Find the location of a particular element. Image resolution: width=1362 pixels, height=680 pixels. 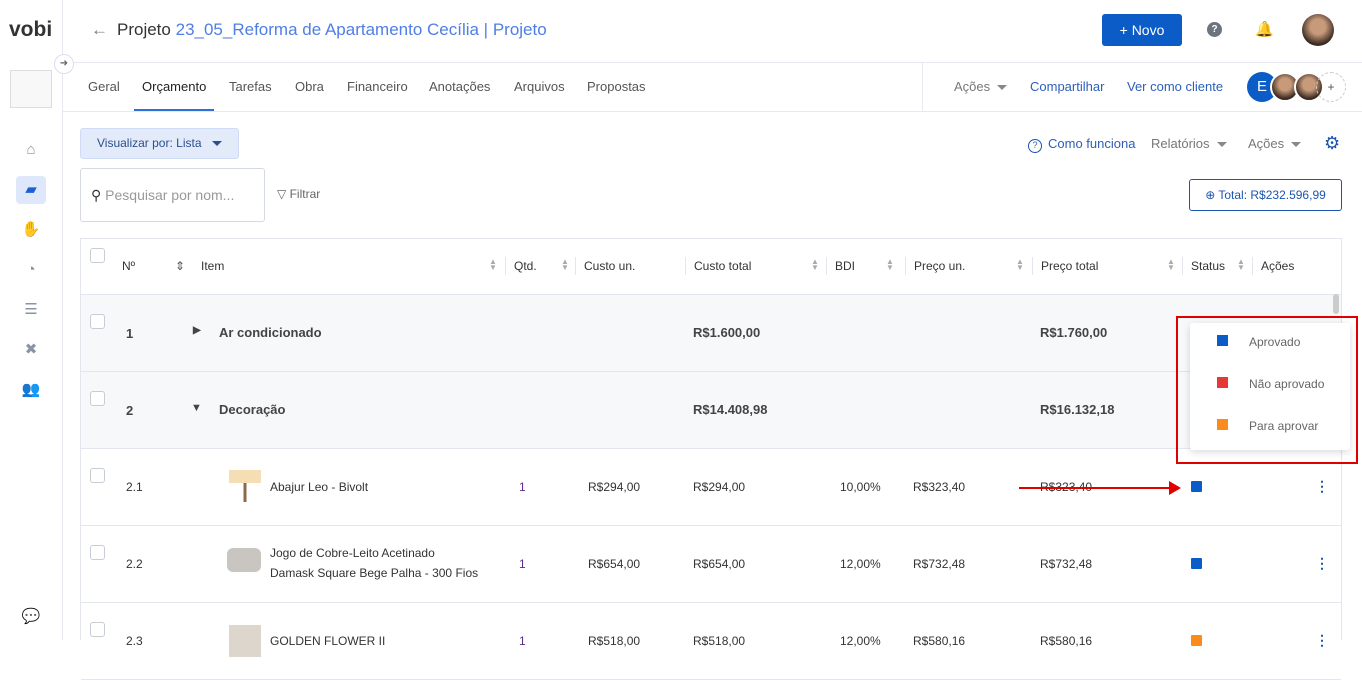

tab-orcamento: Orçamento is located at coordinates (174, 95).